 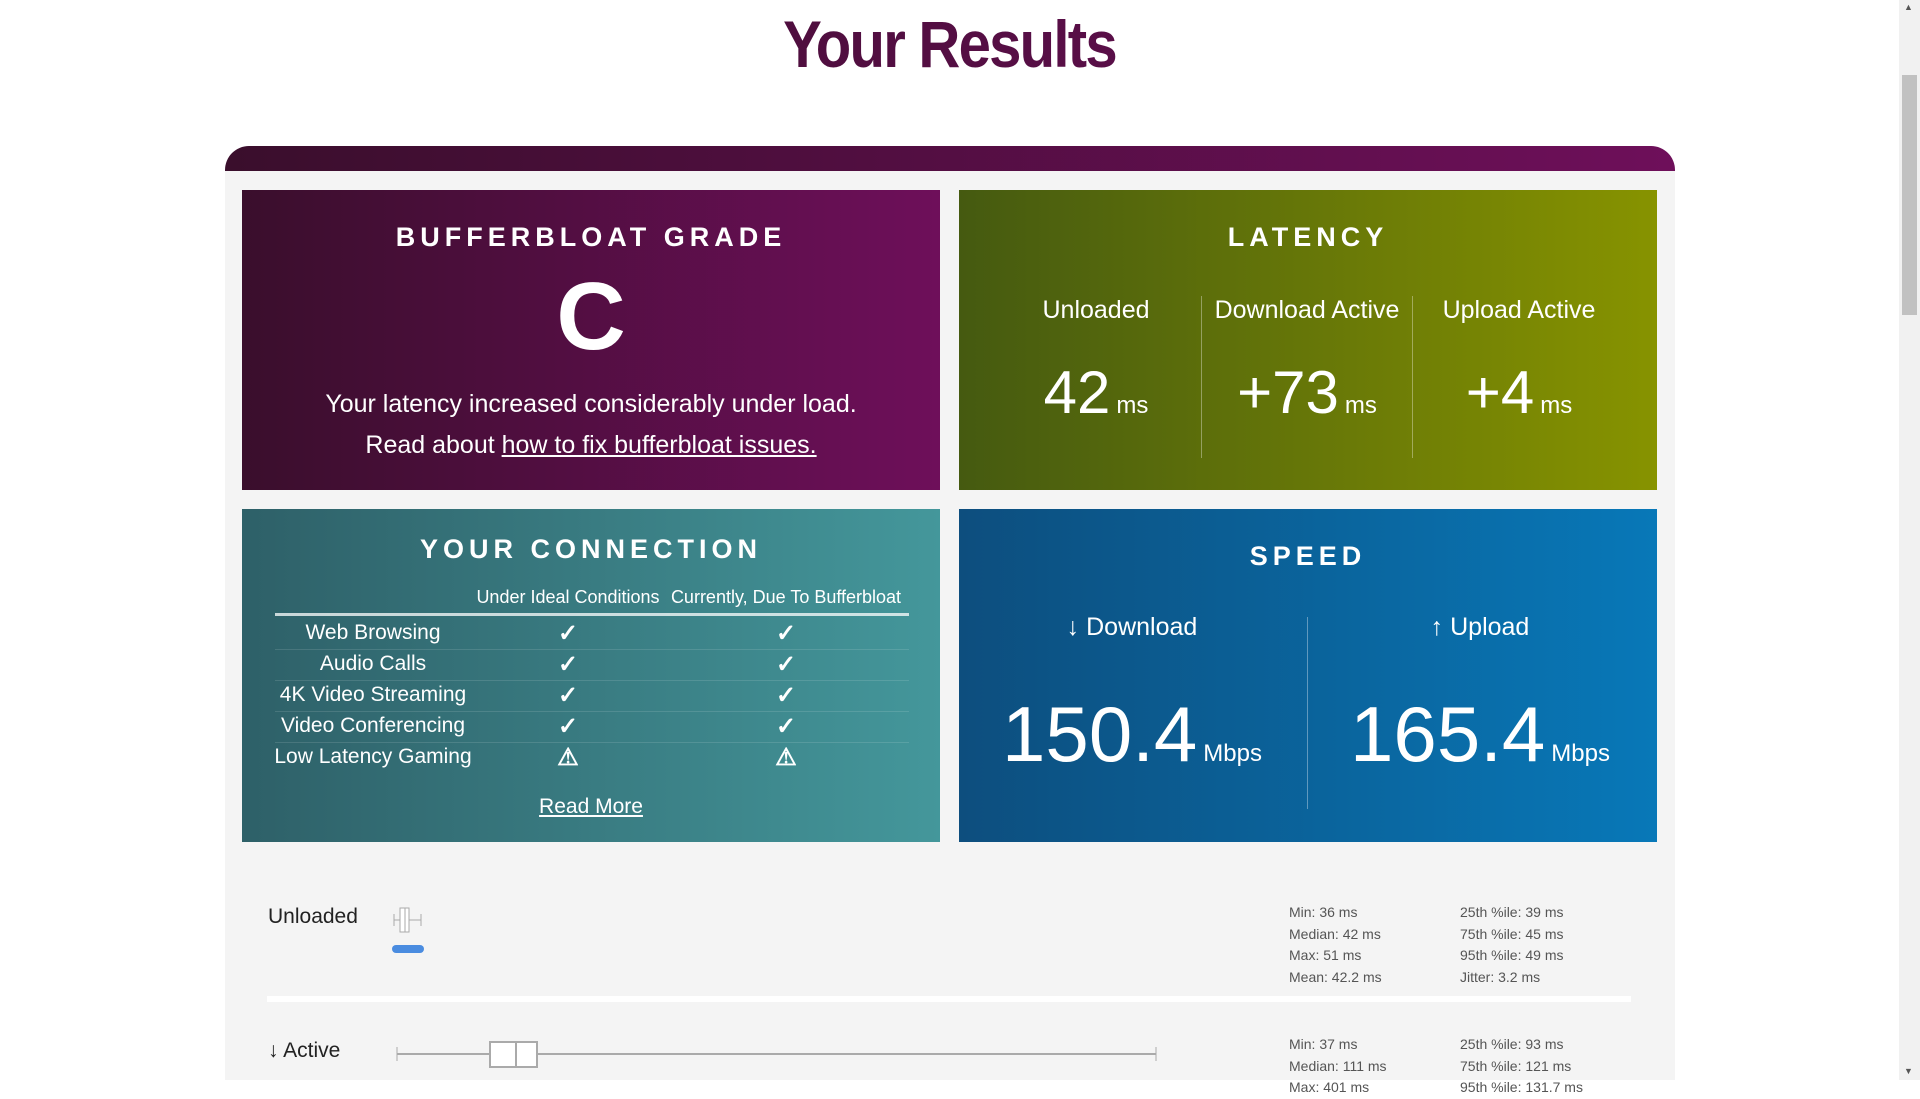 What do you see at coordinates (433, 445) in the screenshot?
I see `read-about-text: Read about` at bounding box center [433, 445].